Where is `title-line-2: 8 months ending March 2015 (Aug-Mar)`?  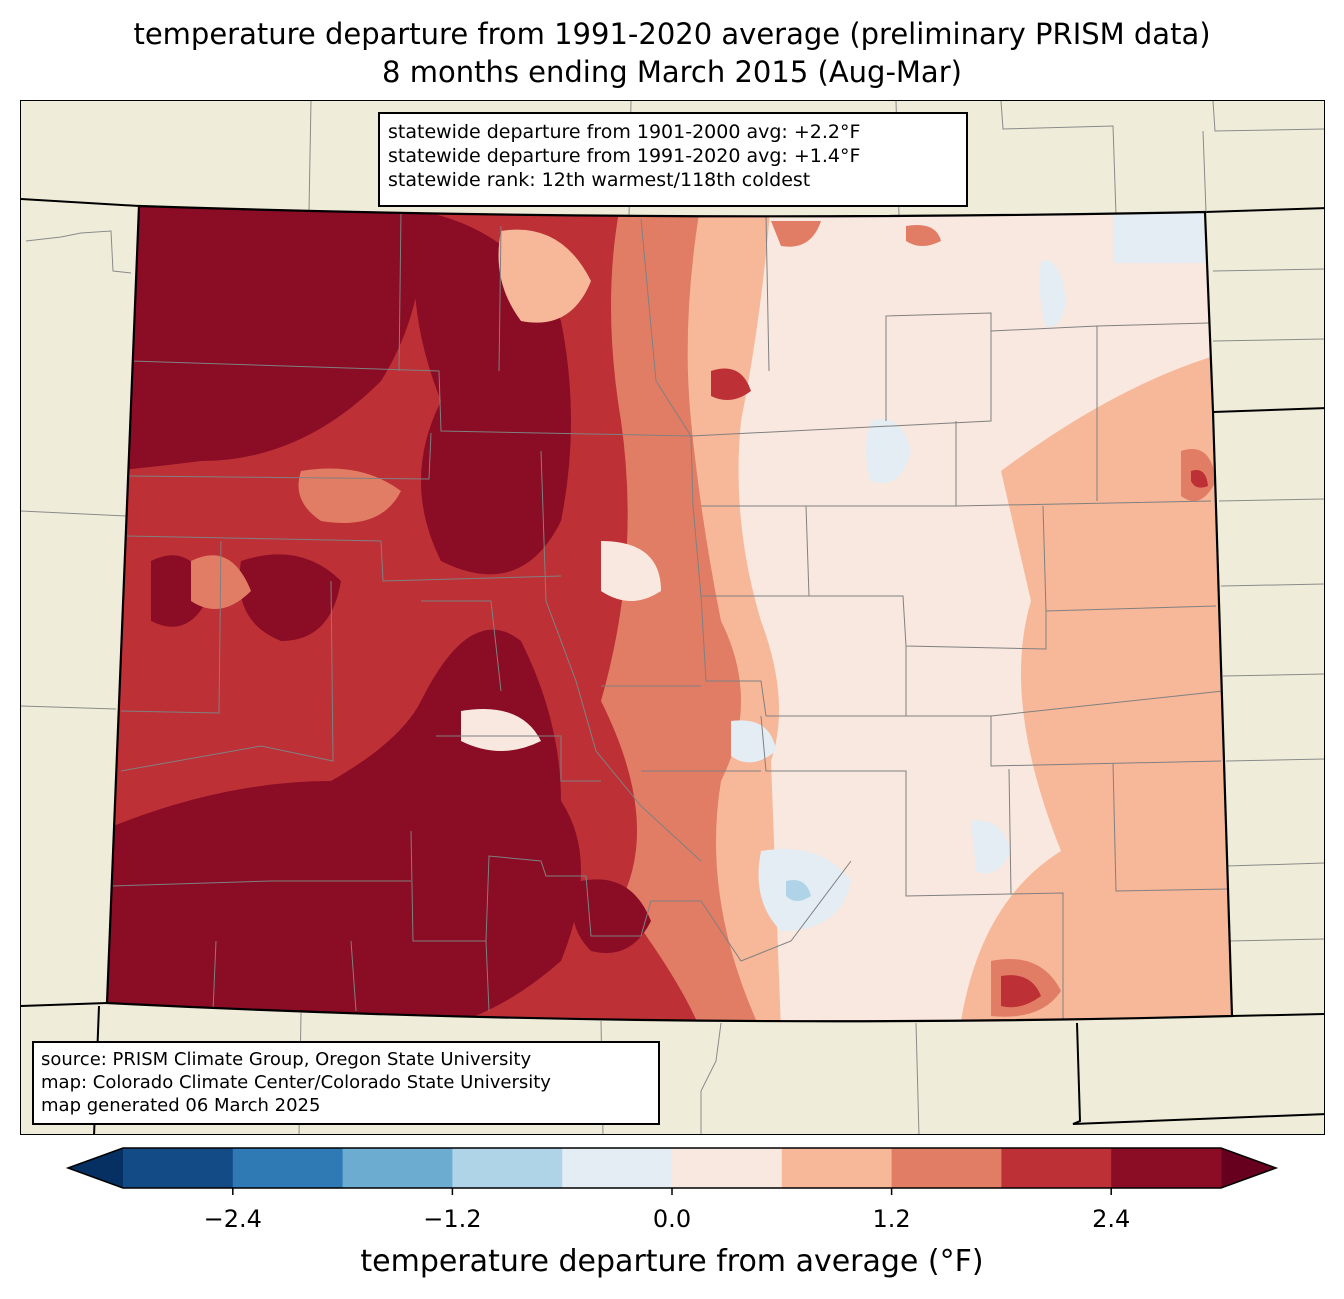 title-line-2: 8 months ending March 2015 (Aug-Mar) is located at coordinates (672, 72).